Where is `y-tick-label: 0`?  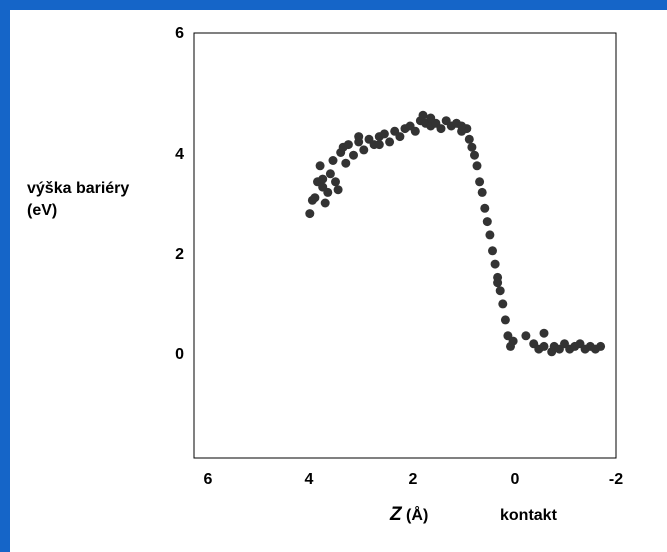
y-tick-label: 0 is located at coordinates (179, 354).